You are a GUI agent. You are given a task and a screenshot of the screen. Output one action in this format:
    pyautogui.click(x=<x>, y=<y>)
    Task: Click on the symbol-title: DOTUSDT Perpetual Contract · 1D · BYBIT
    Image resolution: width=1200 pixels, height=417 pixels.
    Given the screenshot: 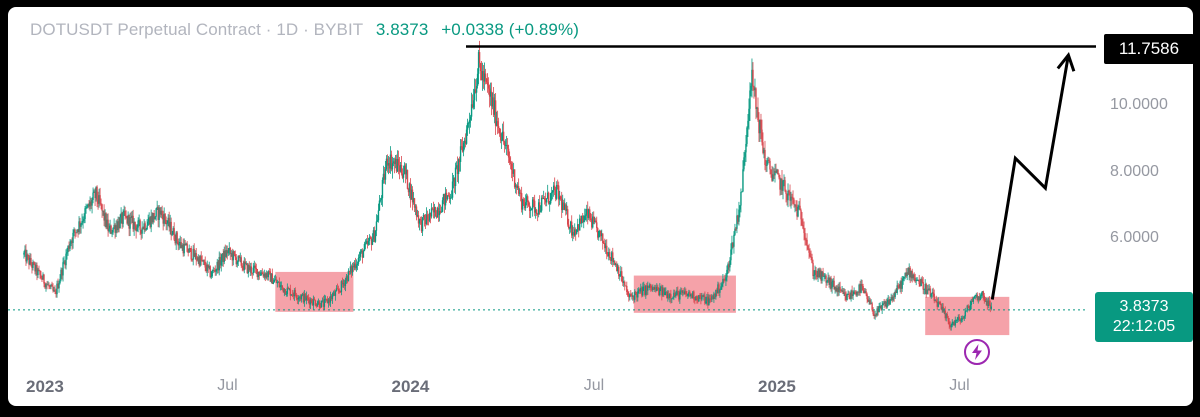 What is the action you would take?
    pyautogui.click(x=196, y=29)
    